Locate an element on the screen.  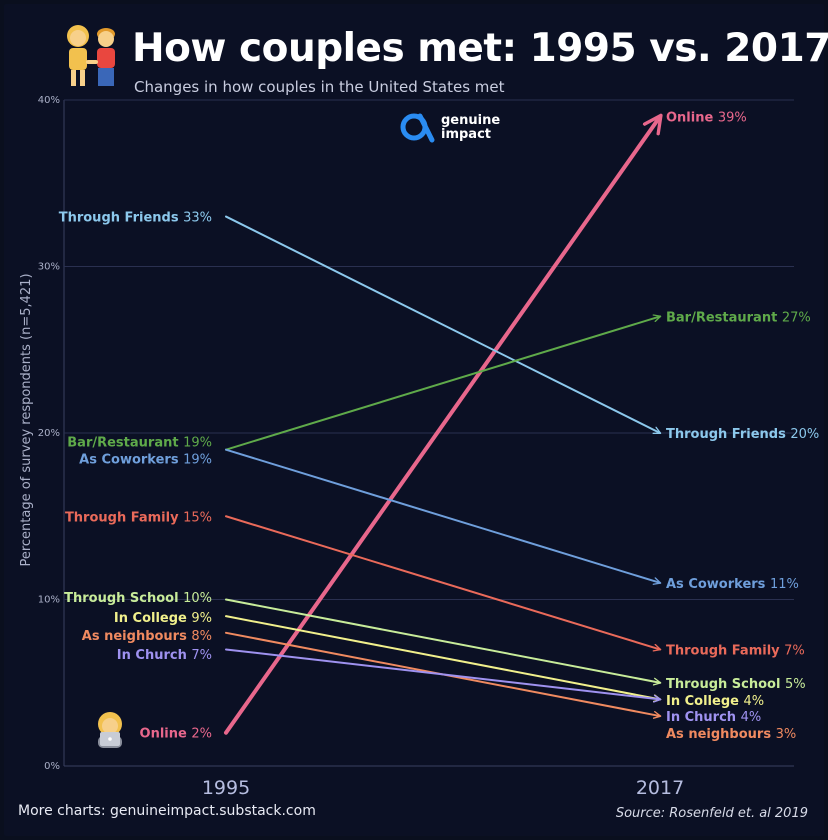
y-tick-label: 40% is located at coordinates (49, 100).